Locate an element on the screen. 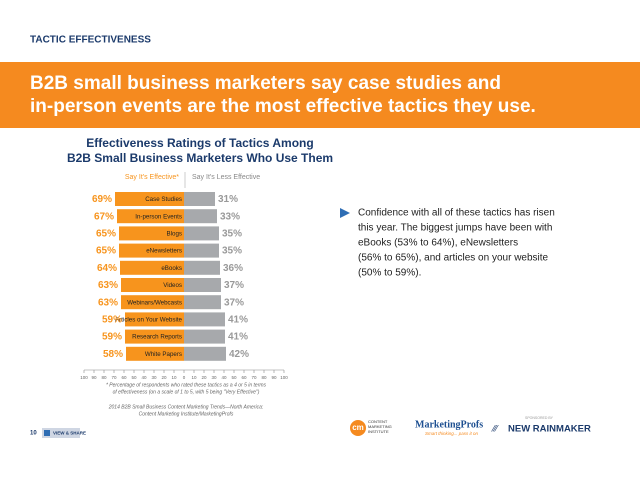  category-label: Videos is located at coordinates (172, 285).